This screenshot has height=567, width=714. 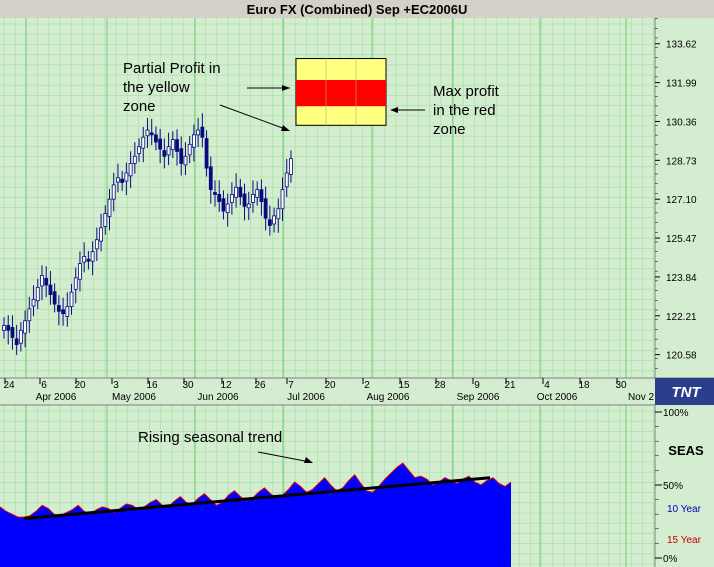 I want to click on date-day-label: 3, so click(x=116, y=385).